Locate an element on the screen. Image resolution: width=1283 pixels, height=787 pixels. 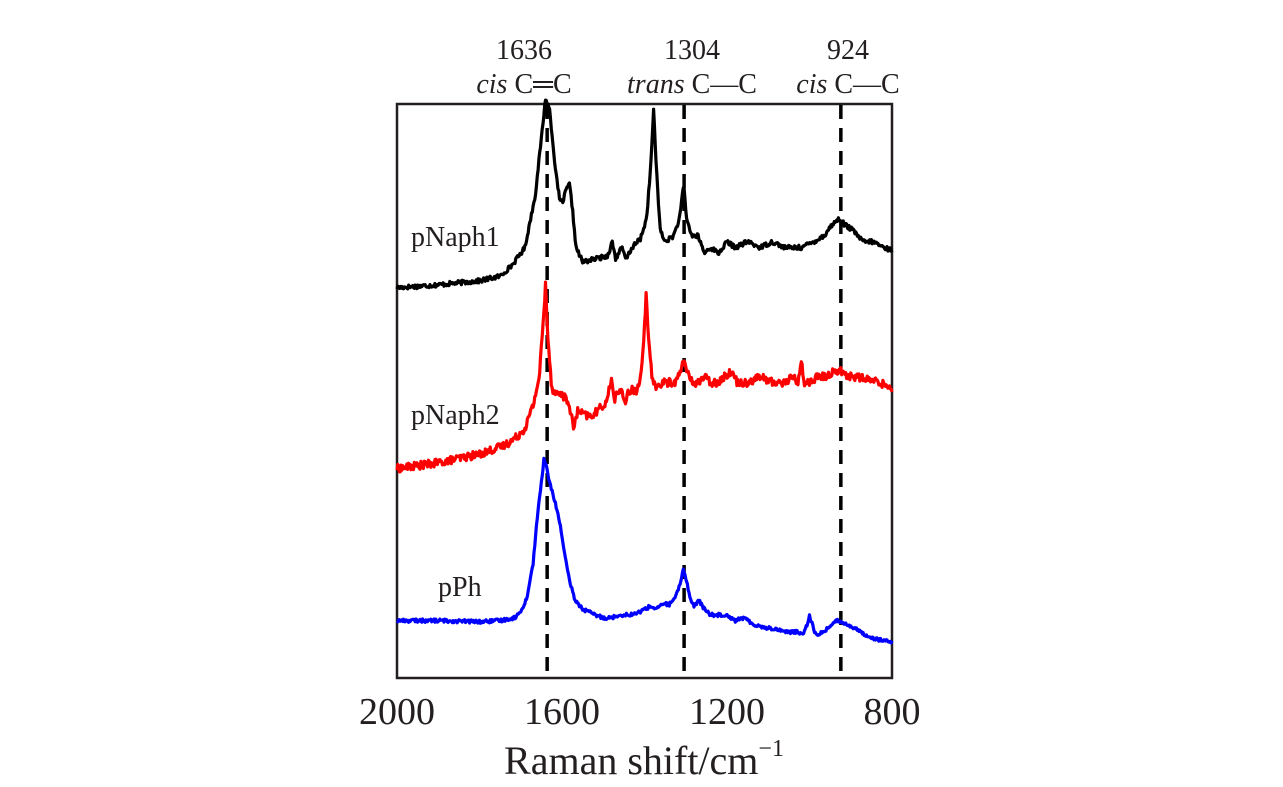
peak-number: 1304 is located at coordinates (692, 50).